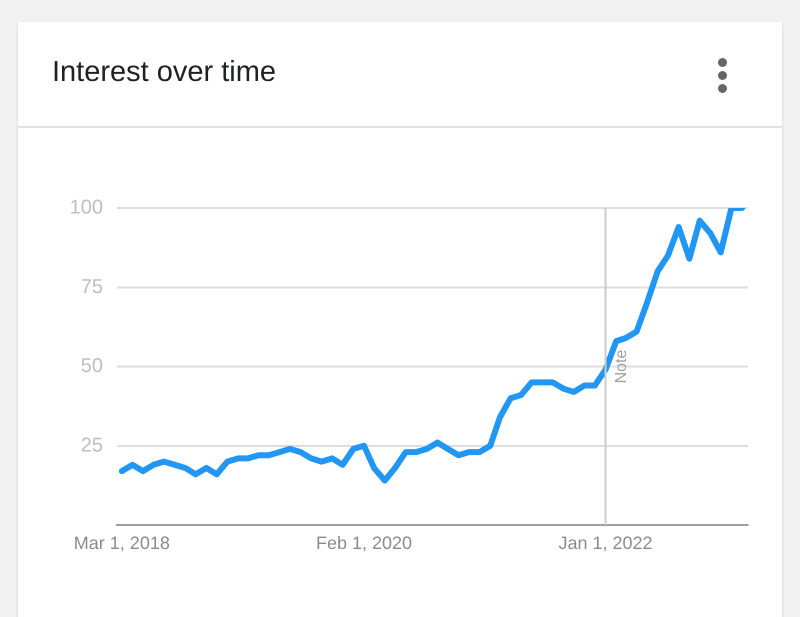  What do you see at coordinates (122, 542) in the screenshot?
I see `x-tick-label: Mar 1, 2018` at bounding box center [122, 542].